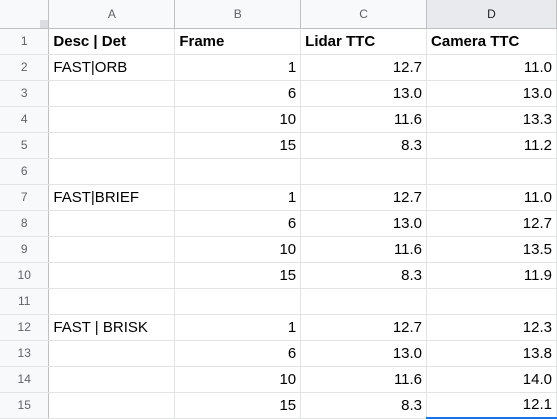  I want to click on row-header: 9, so click(25, 249).